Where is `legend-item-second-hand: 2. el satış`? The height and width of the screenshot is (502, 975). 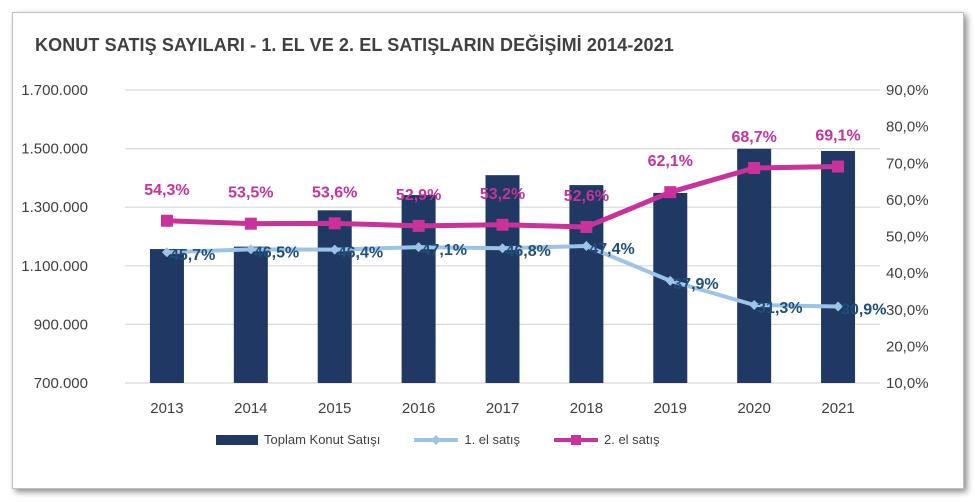
legend-item-second-hand: 2. el satış is located at coordinates (606, 439).